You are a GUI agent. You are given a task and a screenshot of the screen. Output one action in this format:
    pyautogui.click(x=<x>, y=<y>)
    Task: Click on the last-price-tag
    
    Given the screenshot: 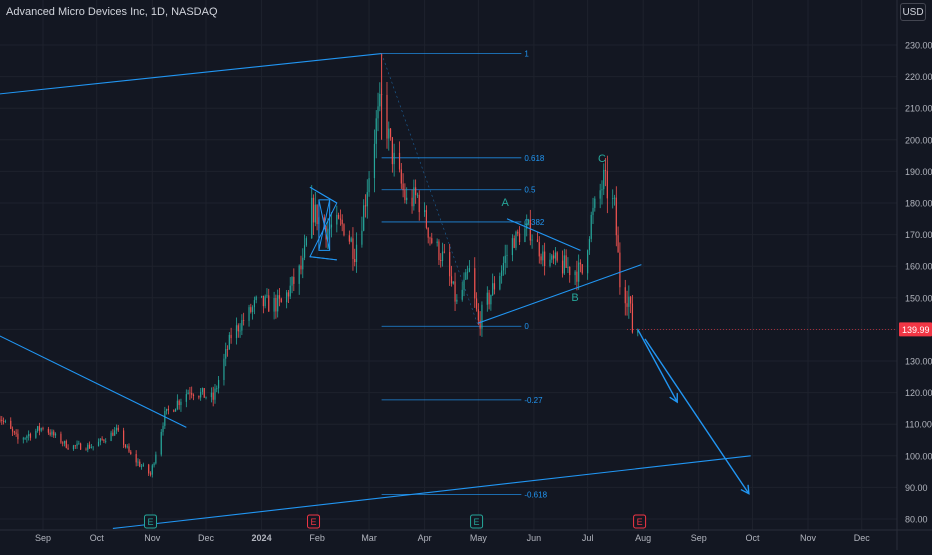 What is the action you would take?
    pyautogui.click(x=915, y=329)
    